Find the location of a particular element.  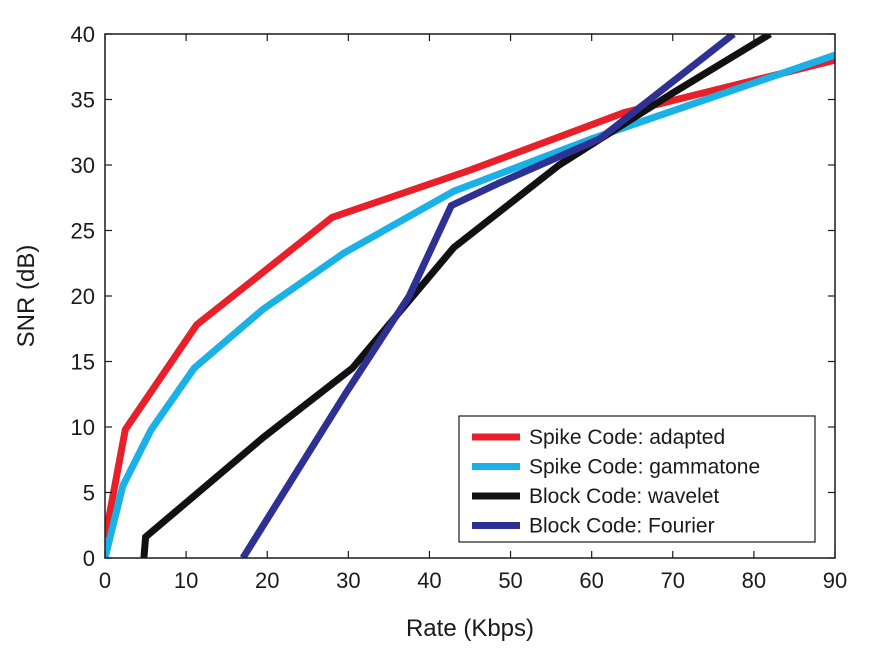

x-tick-label: 20 is located at coordinates (267, 580).